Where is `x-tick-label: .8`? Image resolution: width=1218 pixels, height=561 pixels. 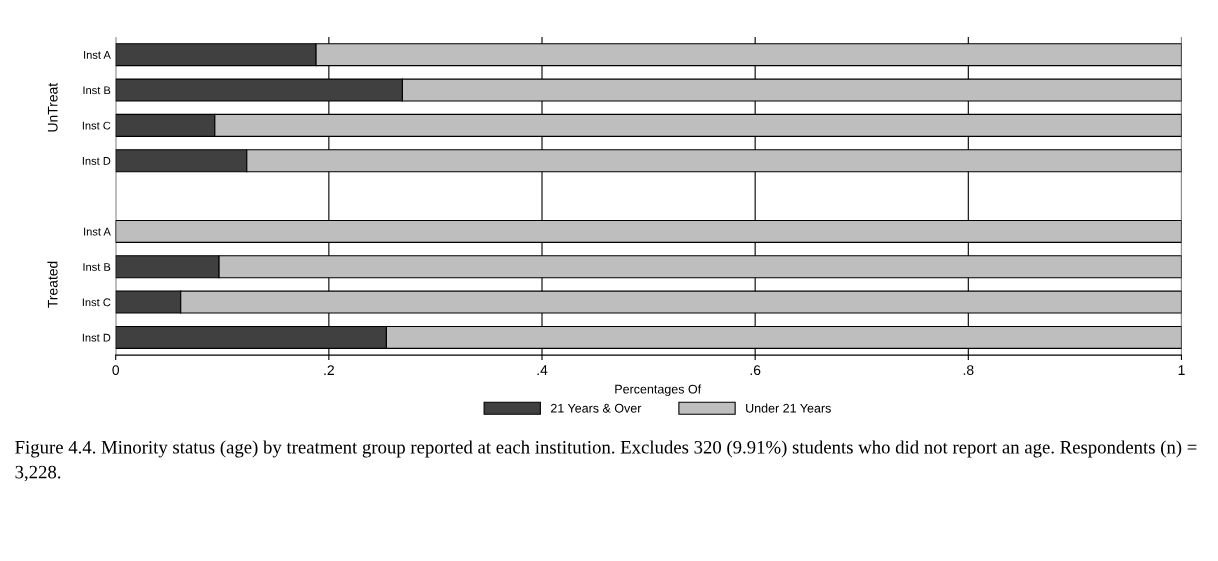 x-tick-label: .8 is located at coordinates (968, 370).